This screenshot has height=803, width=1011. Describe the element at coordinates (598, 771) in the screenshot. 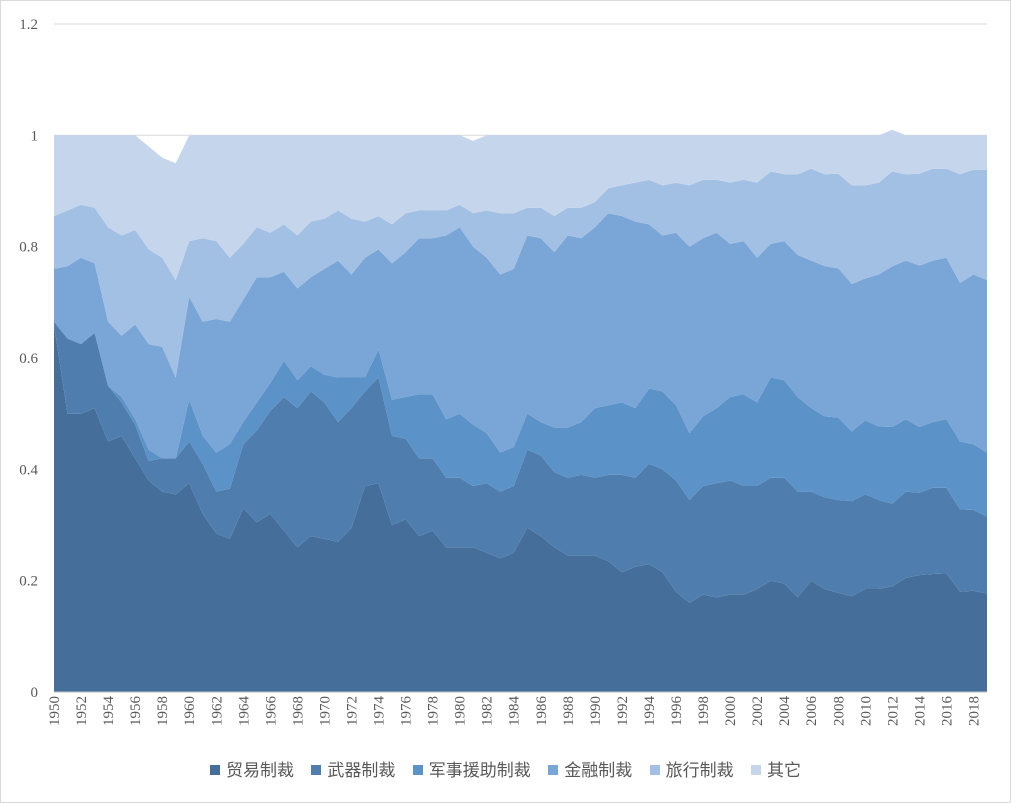

I see `legend-label: 金融制裁` at that location.